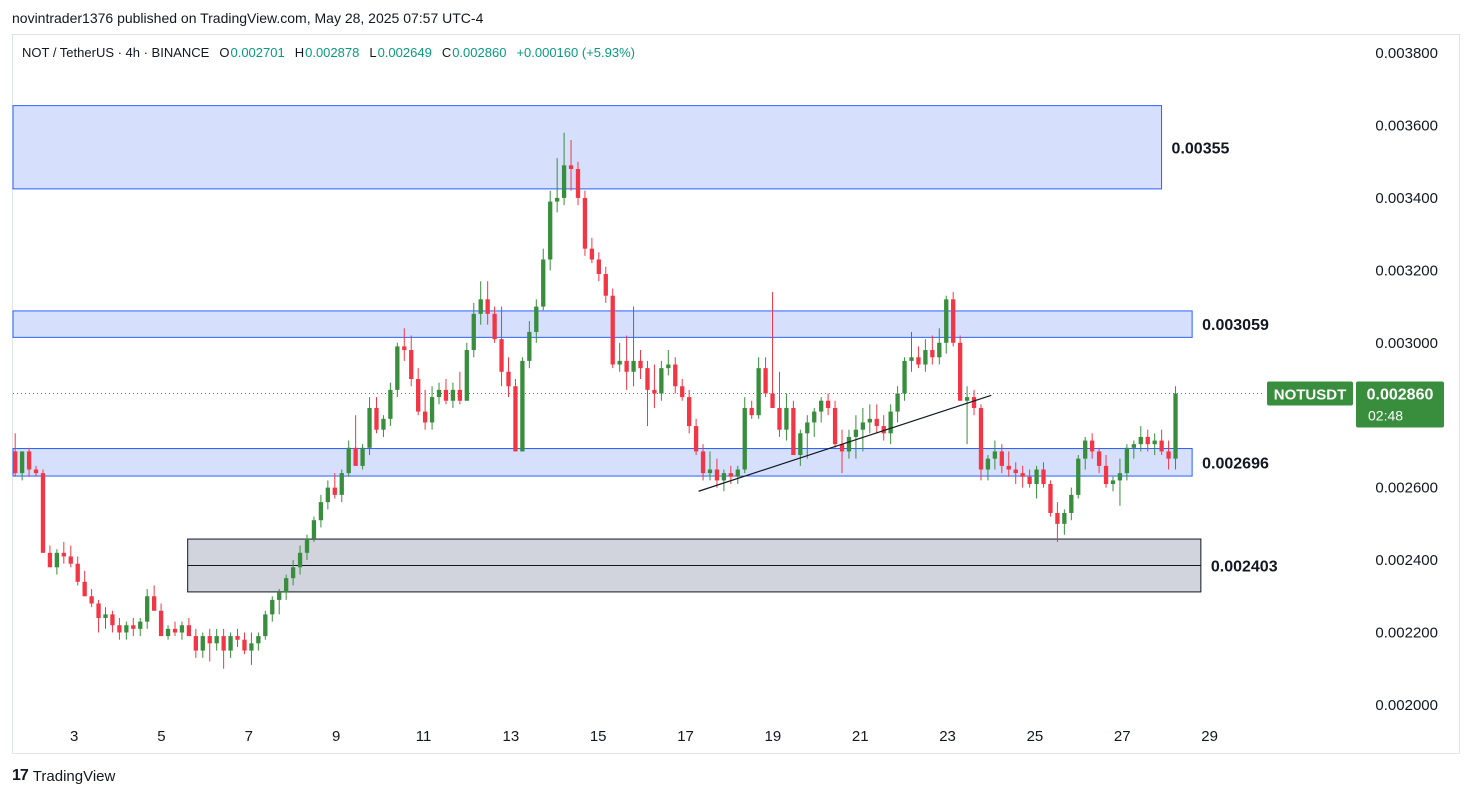  What do you see at coordinates (1235, 325) in the screenshot?
I see `resistance-zone-middle-label: 0.003059` at bounding box center [1235, 325].